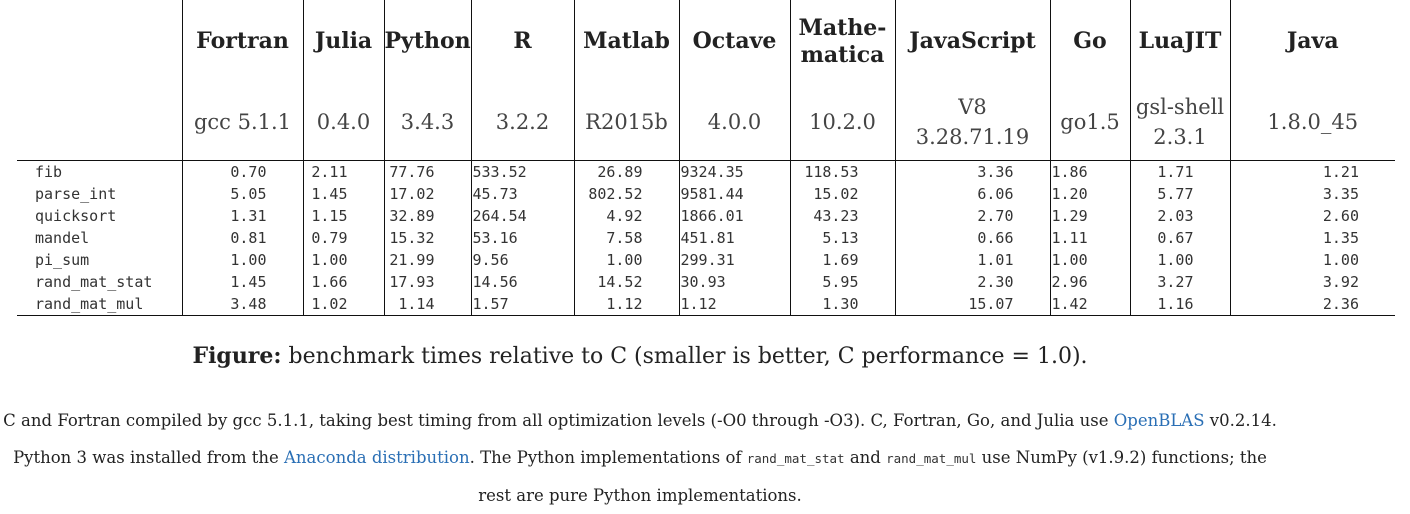  I want to click on benchmark-value: 9324.35, so click(734, 171).